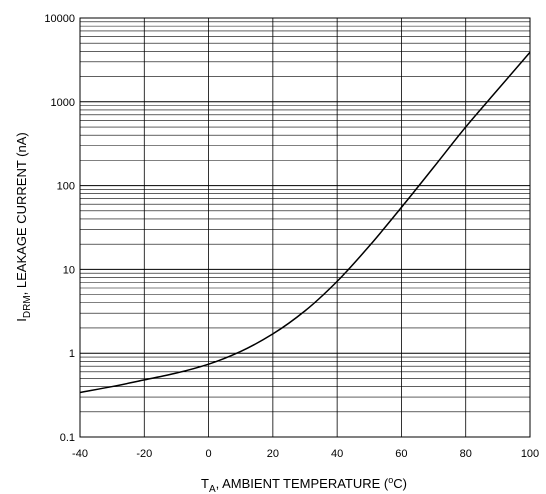 Image resolution: width=546 pixels, height=494 pixels. Describe the element at coordinates (212, 489) in the screenshot. I see `x-label-subscript: A` at that location.